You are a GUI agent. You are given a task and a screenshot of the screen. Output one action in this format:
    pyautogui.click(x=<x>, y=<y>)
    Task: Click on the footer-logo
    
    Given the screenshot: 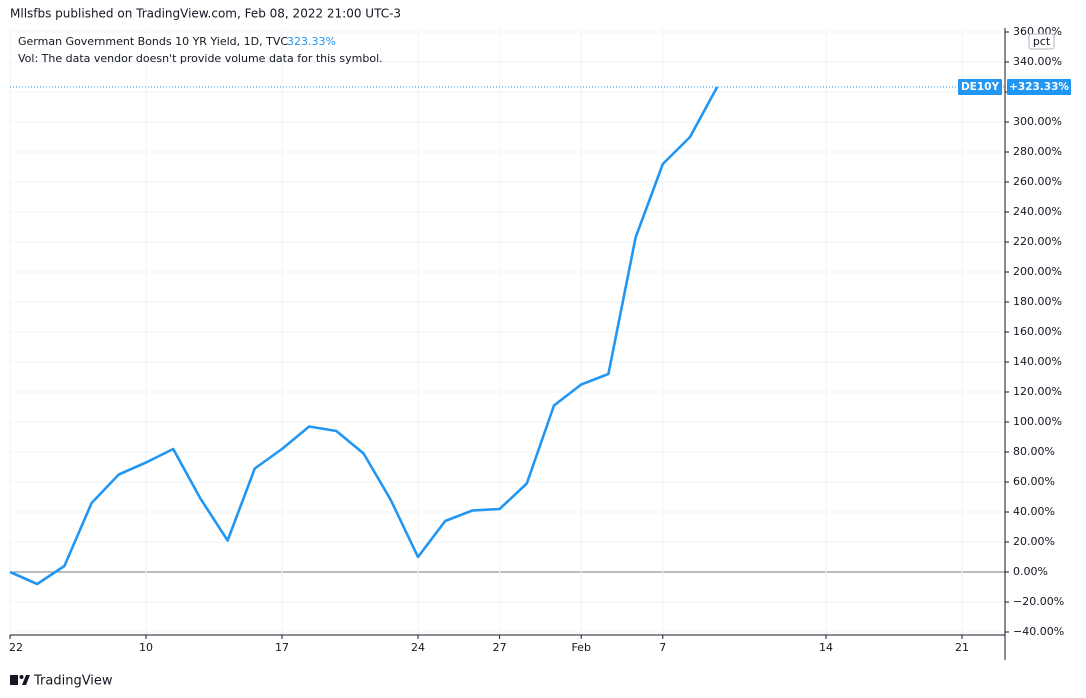 What is the action you would take?
    pyautogui.click(x=20, y=680)
    